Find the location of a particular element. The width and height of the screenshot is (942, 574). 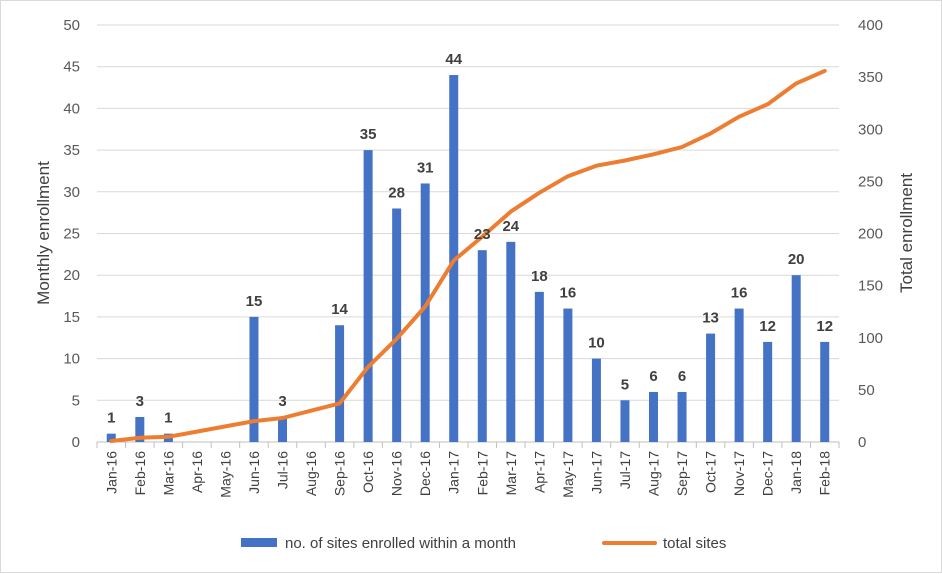

x-axis-tick-label: Oct-16 is located at coordinates (368, 472).